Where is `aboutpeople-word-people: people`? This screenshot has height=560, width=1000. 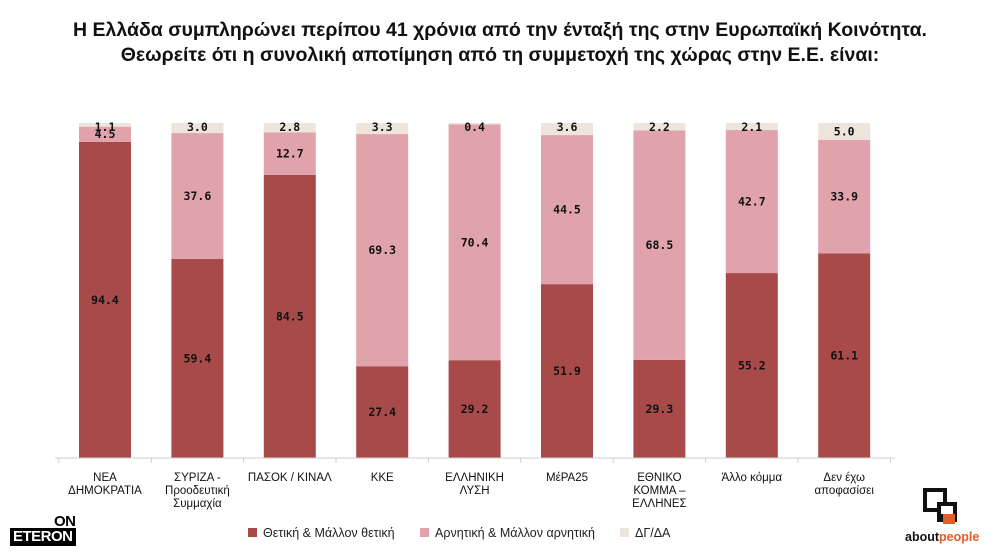
aboutpeople-word-people: people is located at coordinates (959, 537).